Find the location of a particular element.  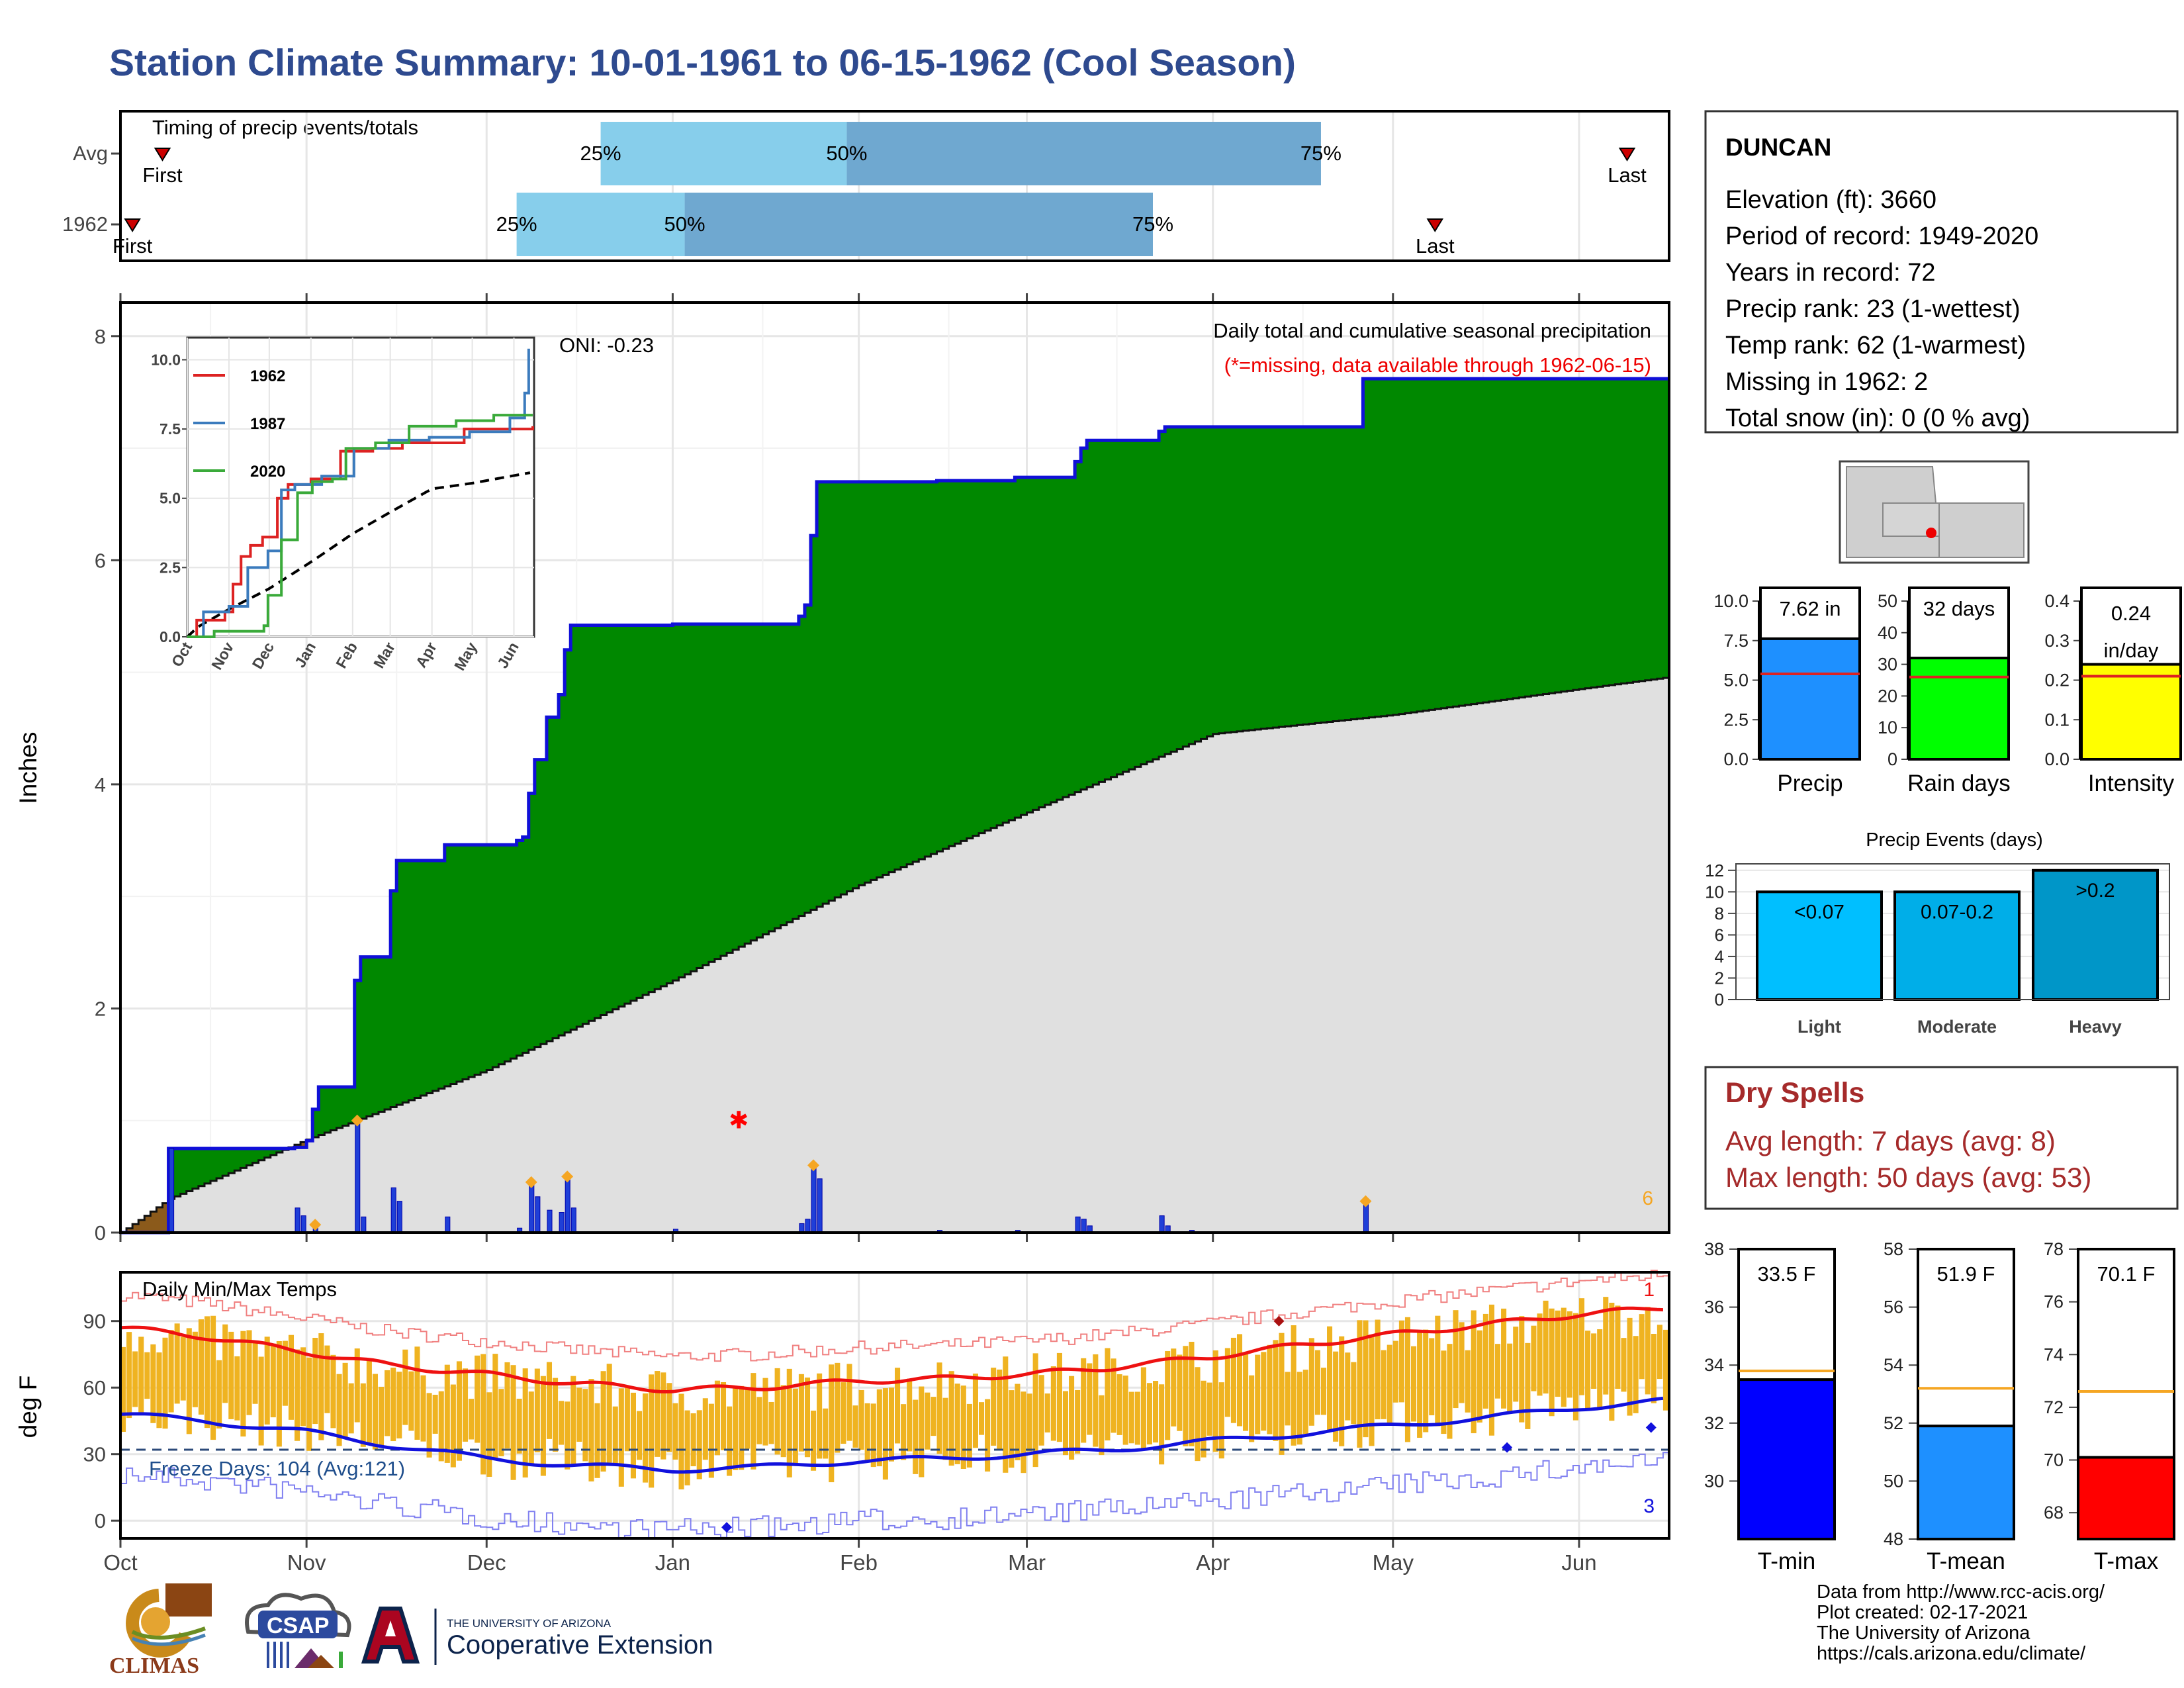

precip-events-tick: 10 is located at coordinates (1715, 892).